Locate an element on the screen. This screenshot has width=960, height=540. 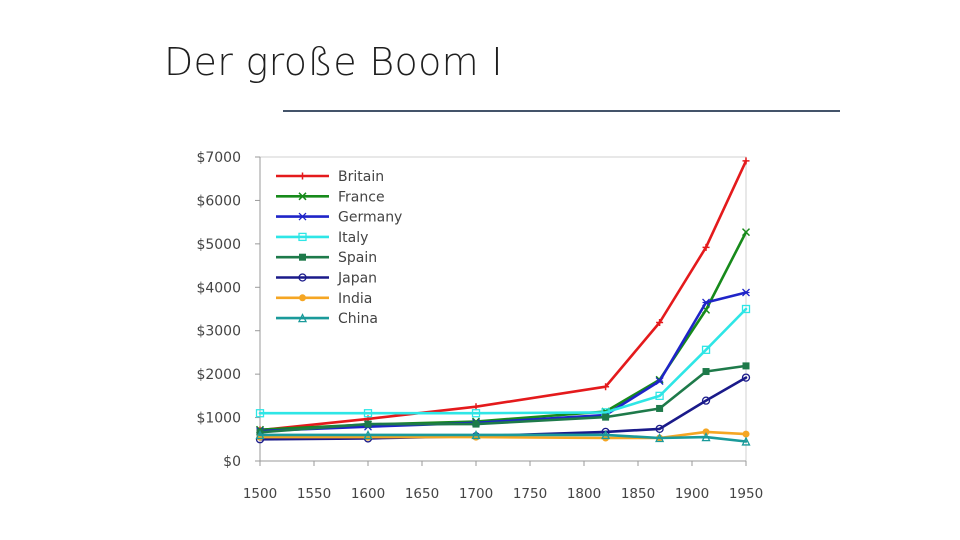
legend-item-britain: Britain is located at coordinates (330, 177).